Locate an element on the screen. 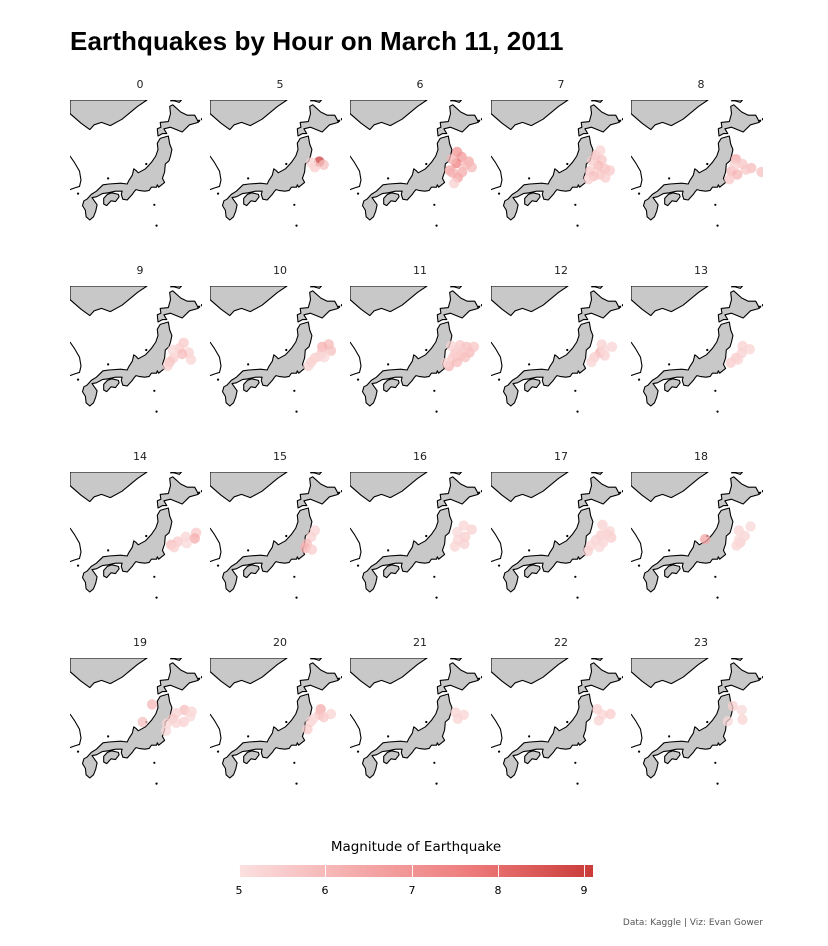 Image resolution: width=828 pixels, height=946 pixels. facet-label-hour-13: 13 is located at coordinates (701, 270).